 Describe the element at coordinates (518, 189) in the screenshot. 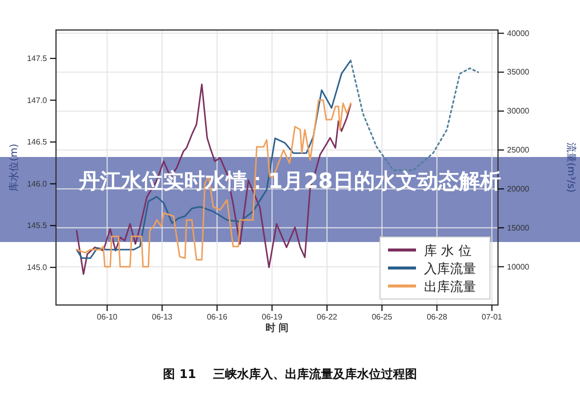

I see `y2-tick-label: 20000` at that location.